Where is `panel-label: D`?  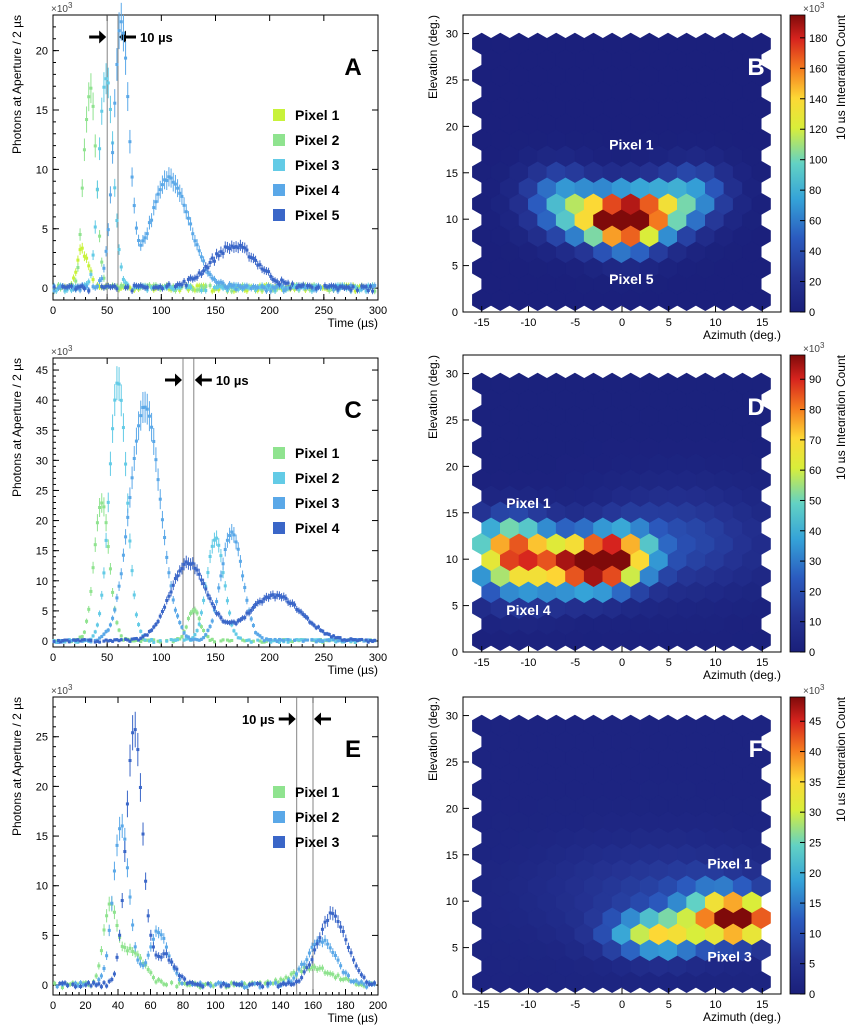 panel-label: D is located at coordinates (755, 407).